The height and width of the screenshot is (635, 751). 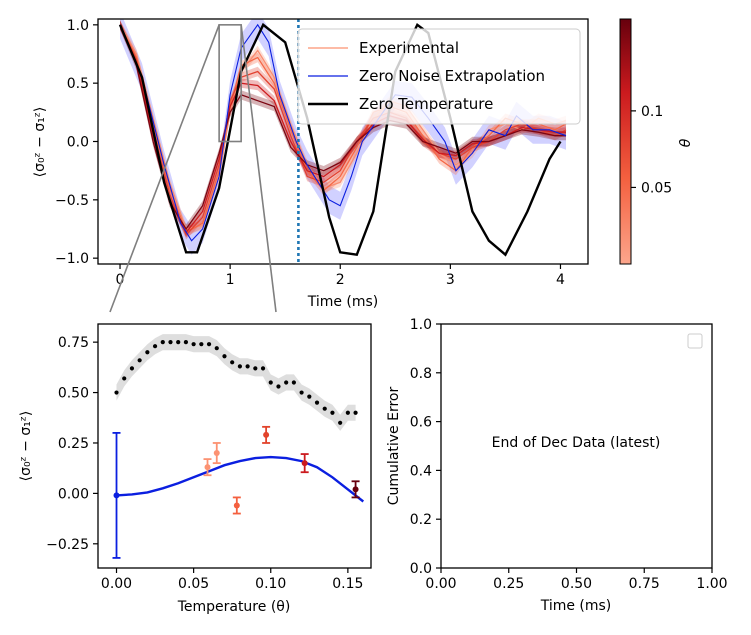 What do you see at coordinates (426, 104) in the screenshot?
I see `legend-label-zero-temperature: Zero Temperature` at bounding box center [426, 104].